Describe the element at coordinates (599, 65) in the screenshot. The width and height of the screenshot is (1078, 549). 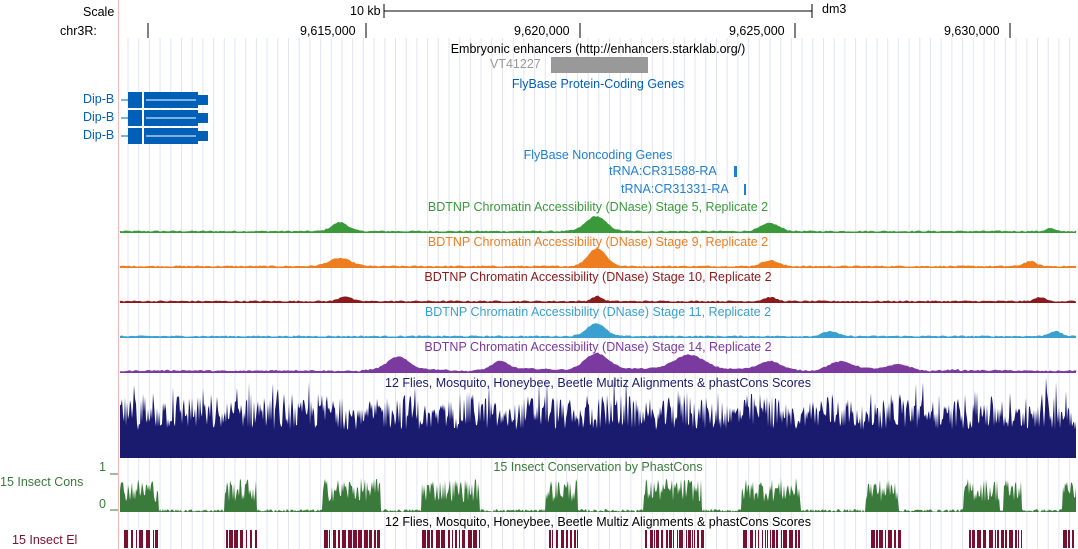
I see `enhancer-item-box` at that location.